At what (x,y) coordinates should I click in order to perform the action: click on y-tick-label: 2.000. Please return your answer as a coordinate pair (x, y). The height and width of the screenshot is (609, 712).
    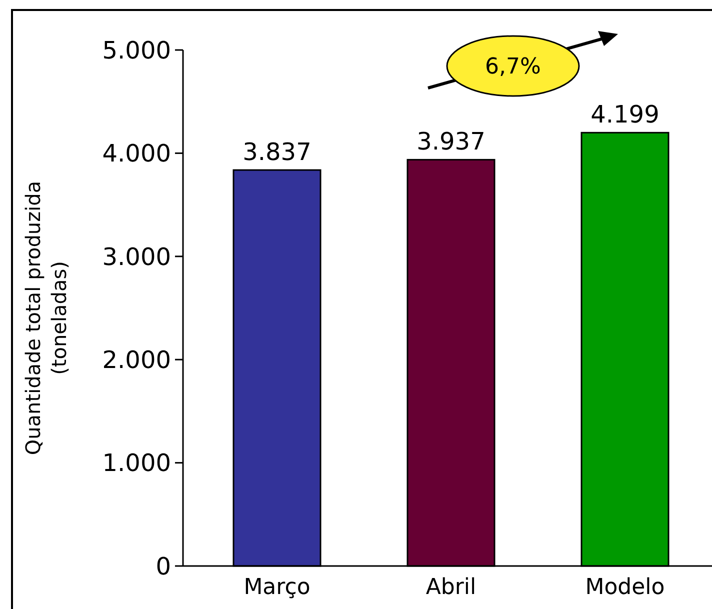
    Looking at the image, I should click on (136, 360).